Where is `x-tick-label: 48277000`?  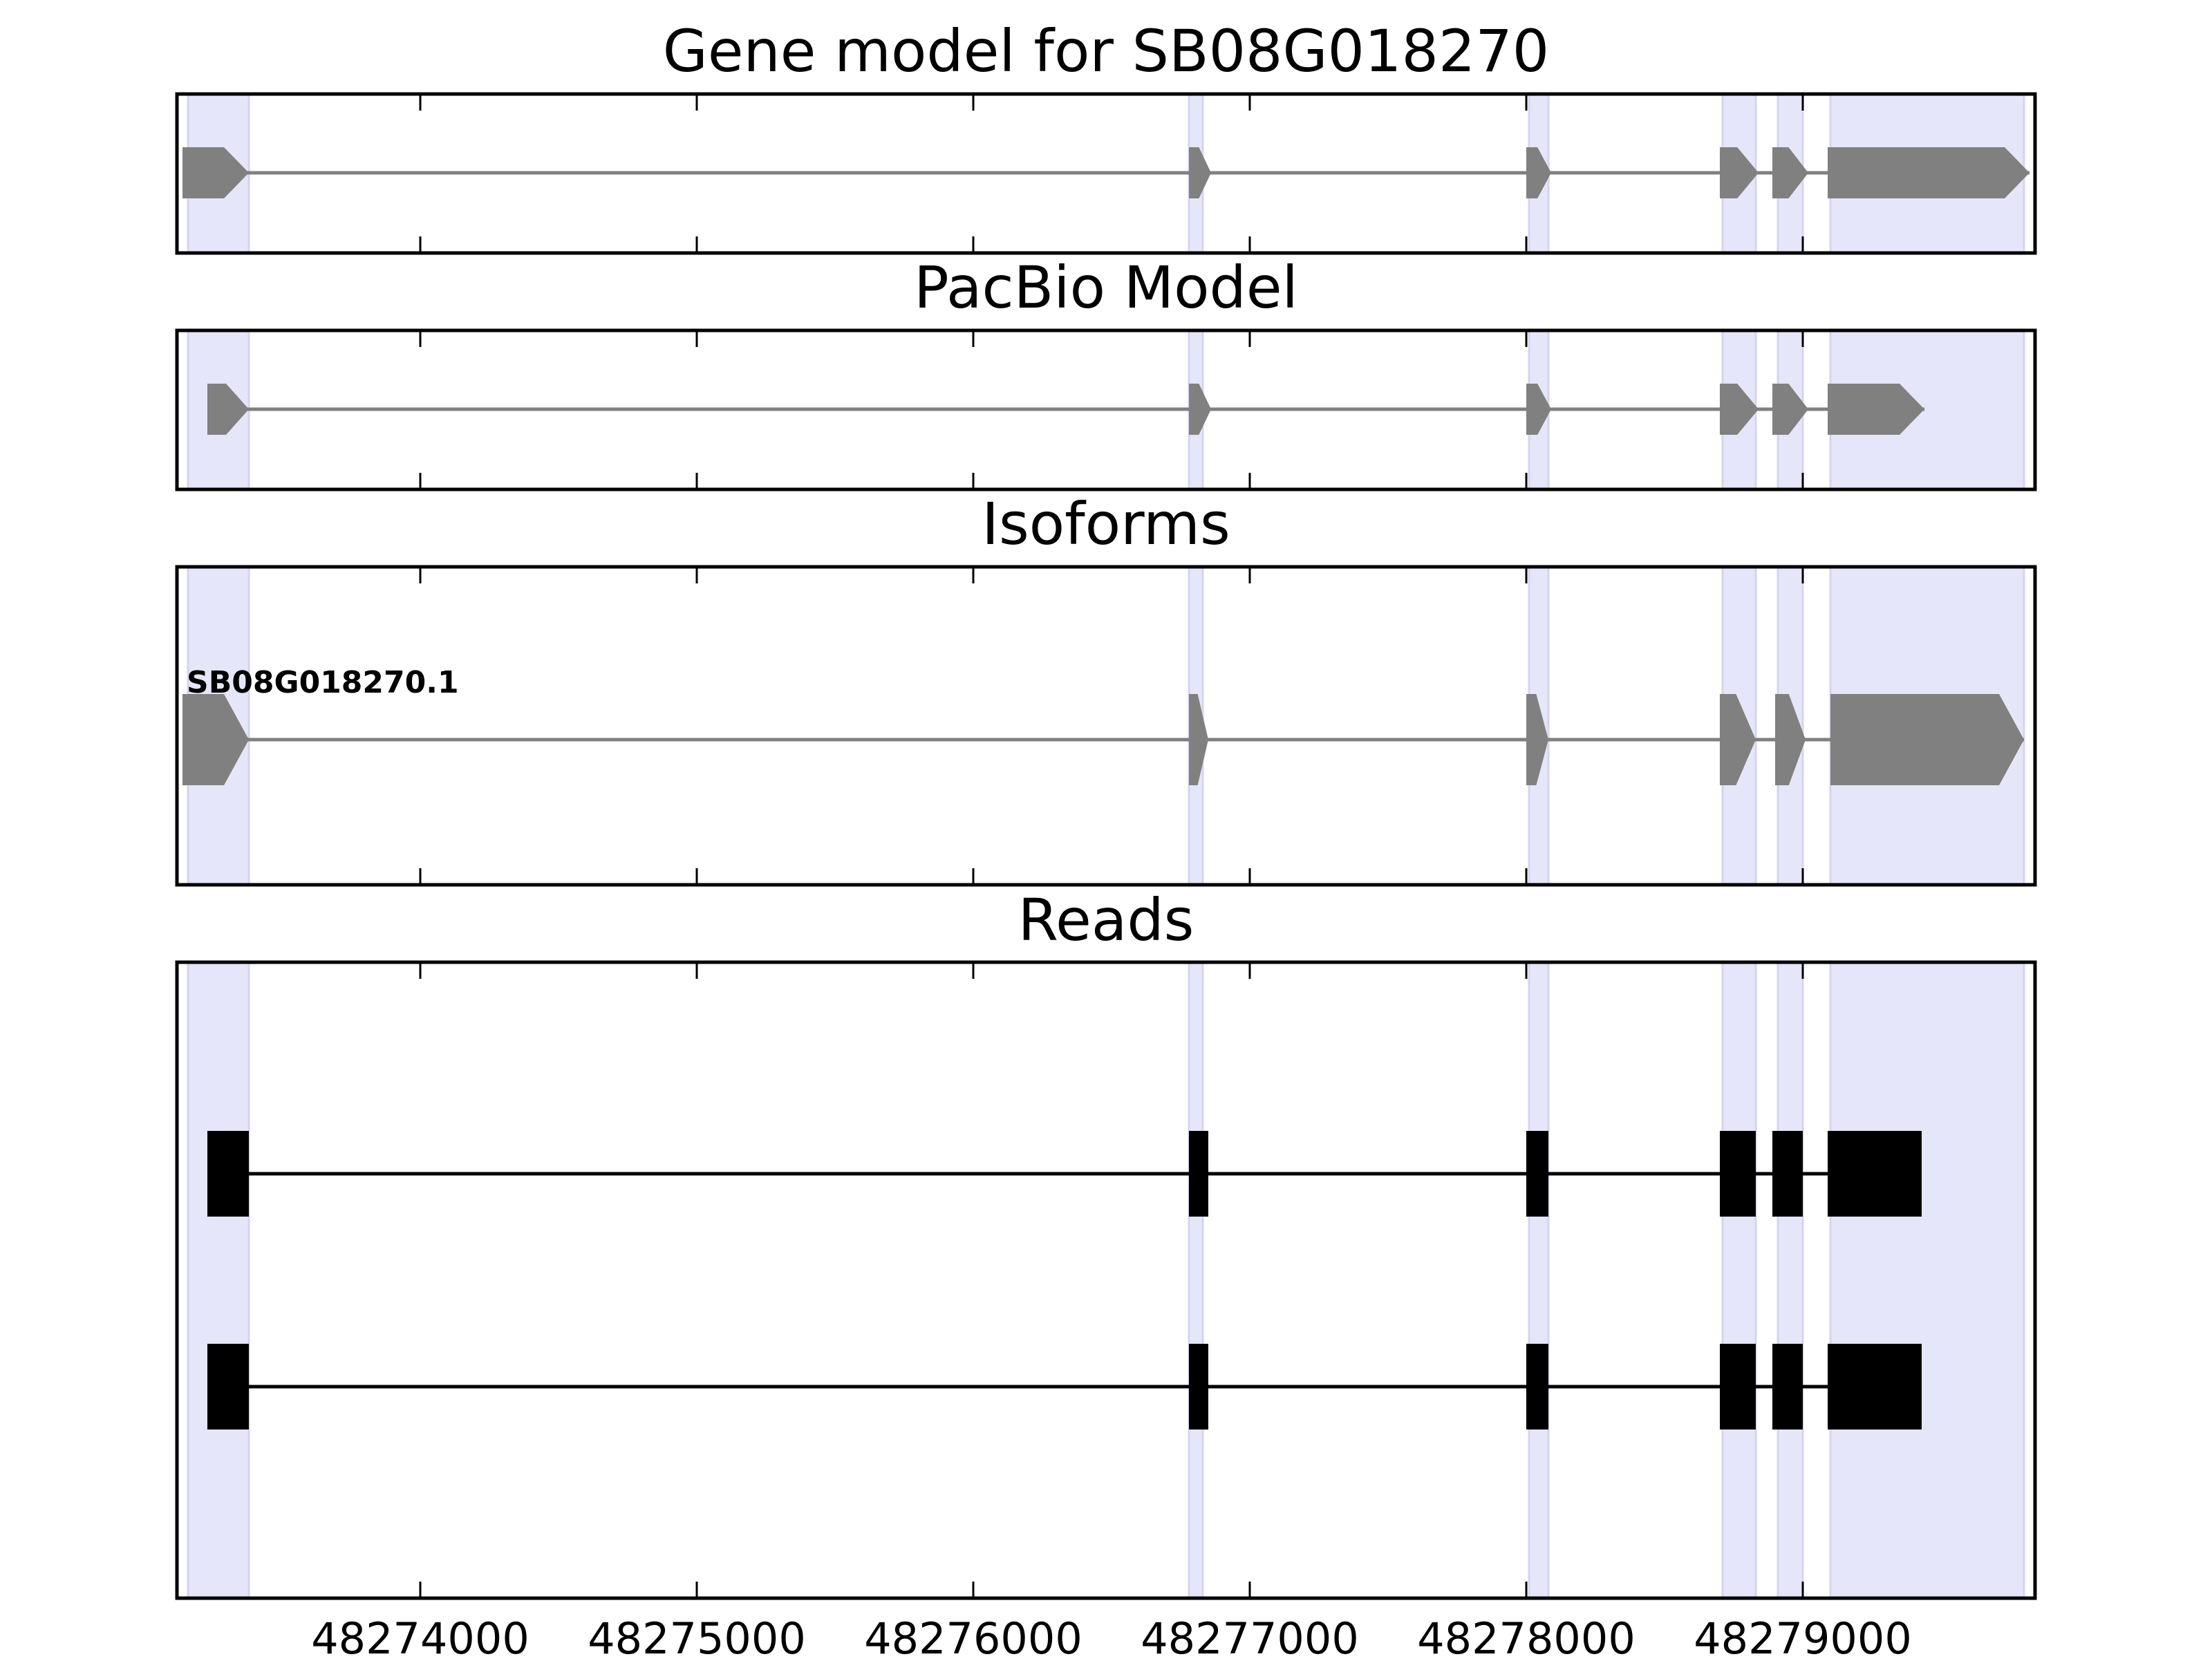
x-tick-label: 48277000 is located at coordinates (1250, 1636).